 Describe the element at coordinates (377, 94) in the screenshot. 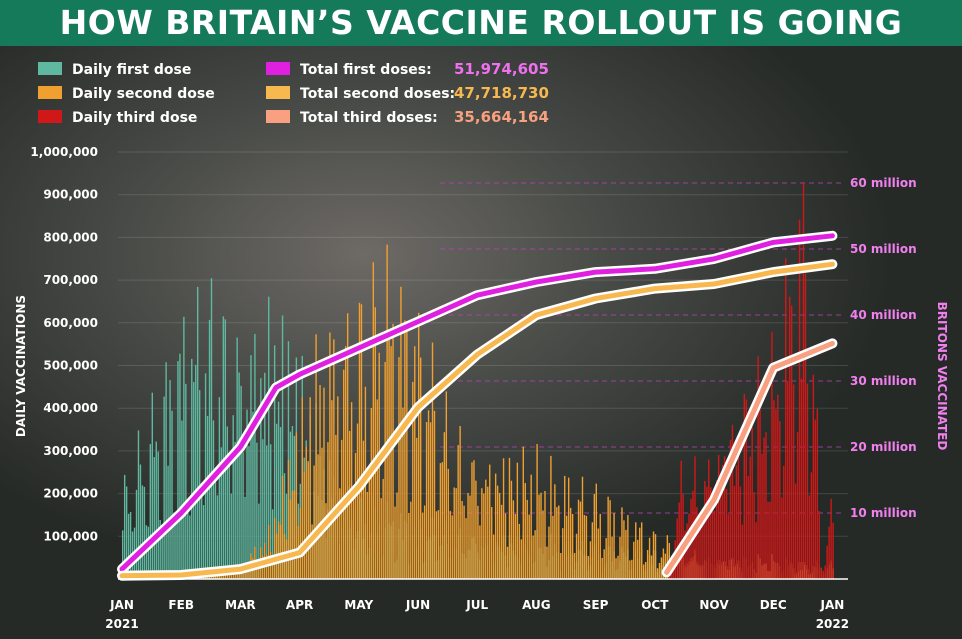

I see `legend-label-total-second-doses: Total second doses:` at that location.